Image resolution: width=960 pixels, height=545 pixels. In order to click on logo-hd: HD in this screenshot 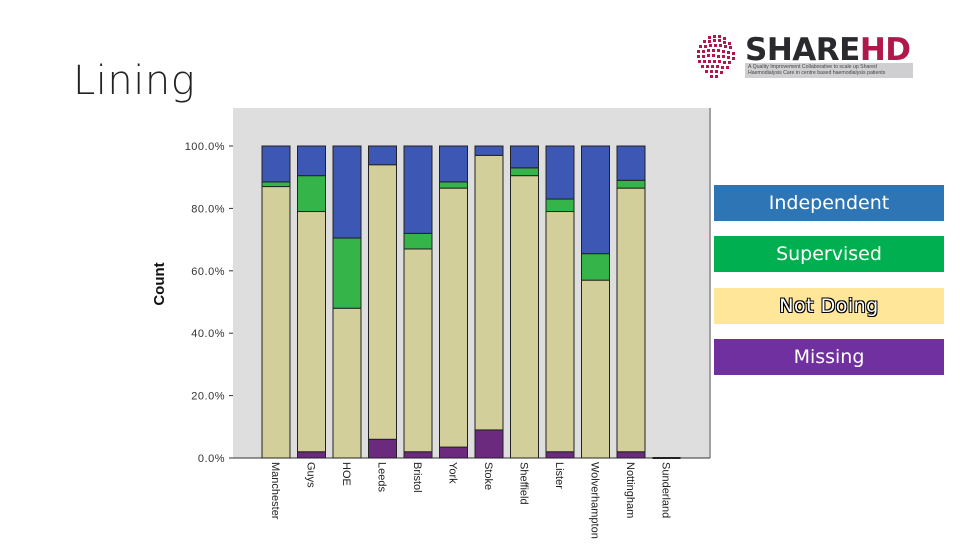, I will do `click(885, 50)`.